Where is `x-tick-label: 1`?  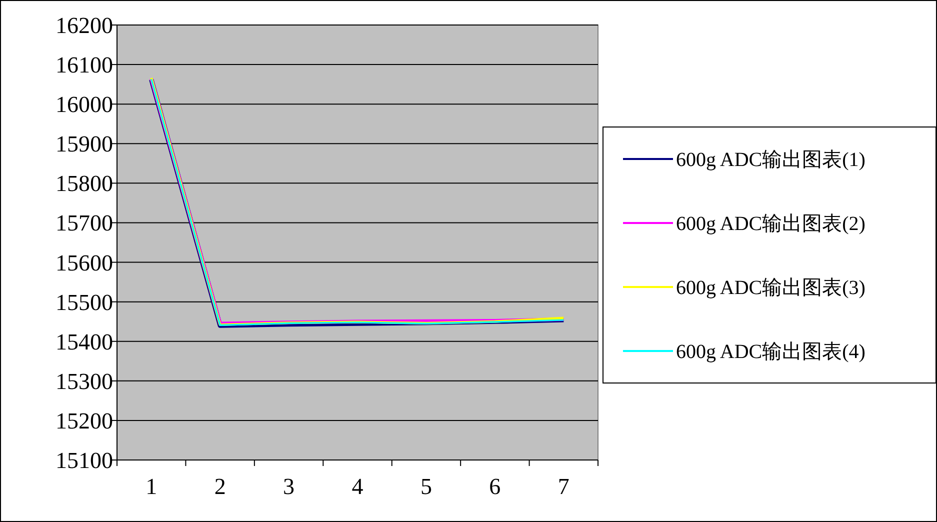
x-tick-label: 1 is located at coordinates (152, 486).